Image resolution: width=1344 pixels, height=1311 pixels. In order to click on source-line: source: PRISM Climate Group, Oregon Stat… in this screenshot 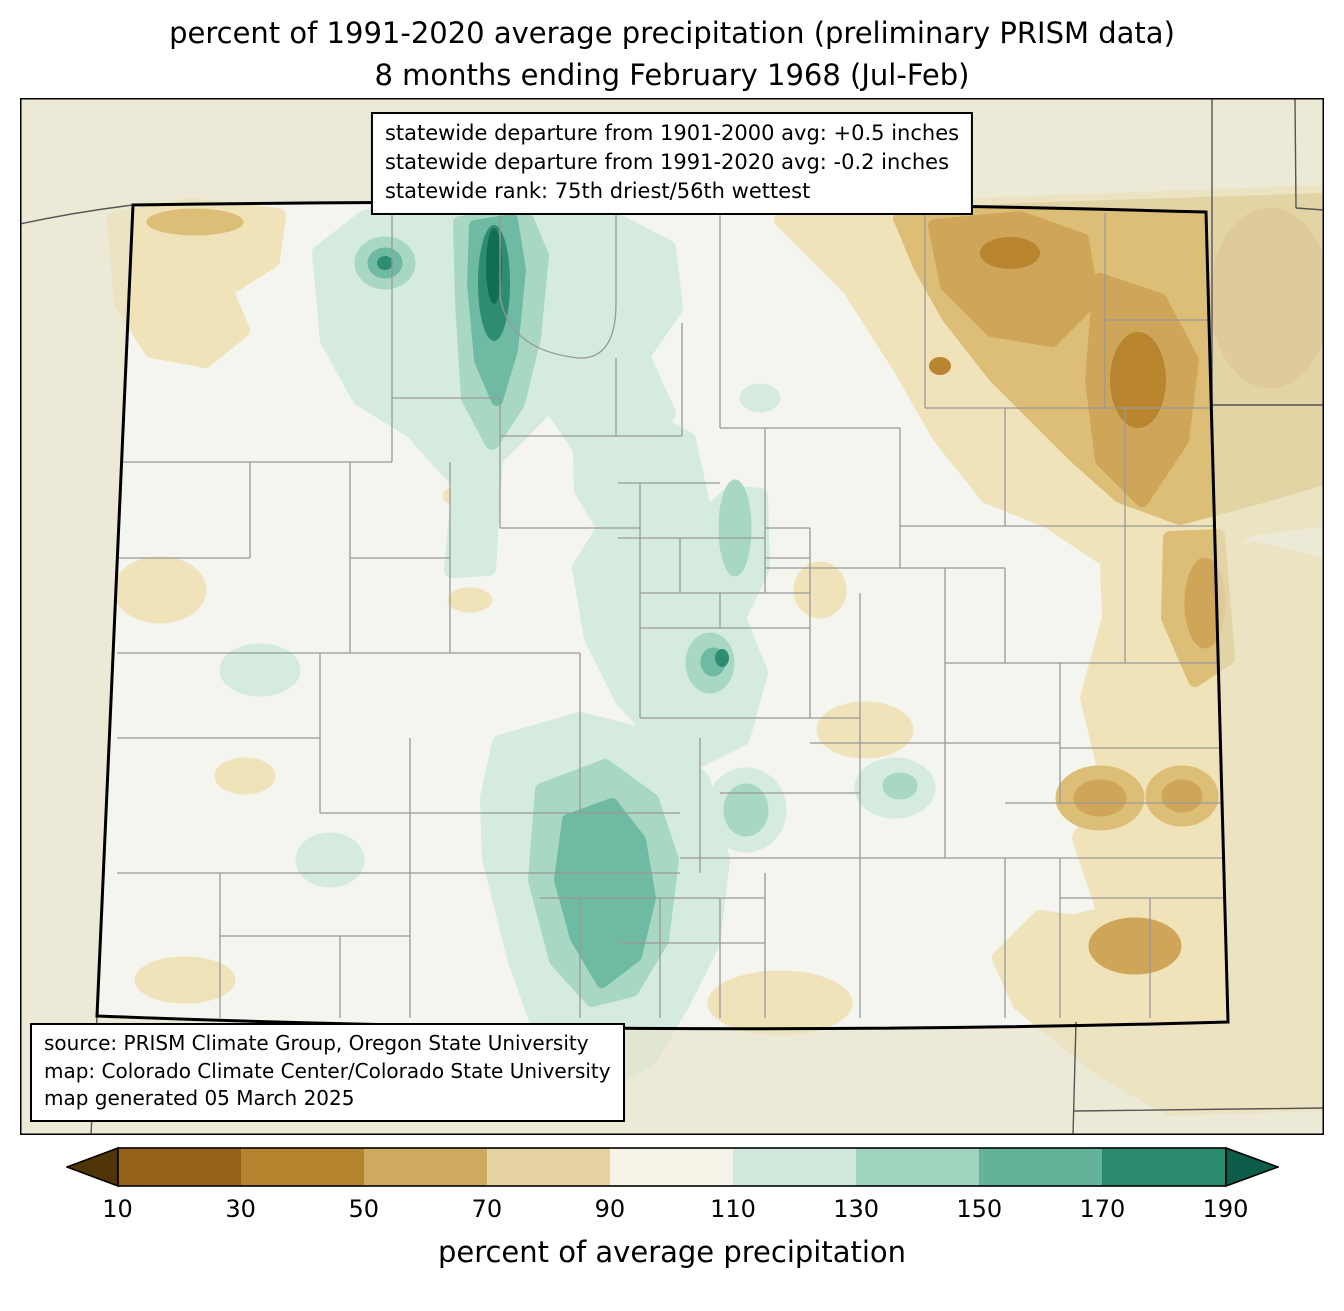, I will do `click(316, 1043)`.